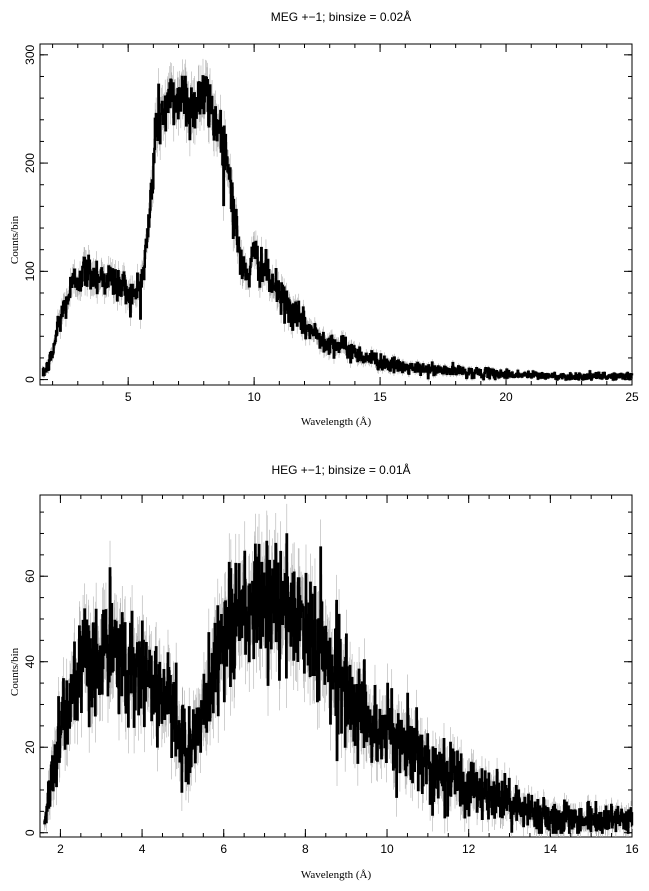 This screenshot has width=649, height=891. I want to click on heg-chart-title: HEG +−1; binsize = 0.01Å, so click(340, 469).